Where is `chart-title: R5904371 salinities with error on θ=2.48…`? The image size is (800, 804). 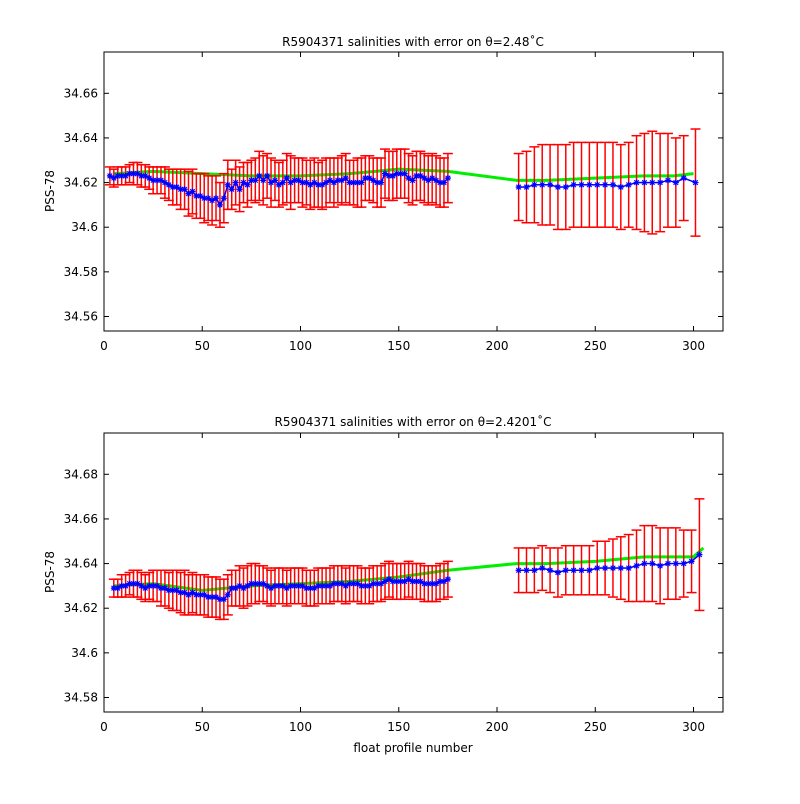
chart-title: R5904371 salinities with error on θ=2.48… is located at coordinates (413, 41).